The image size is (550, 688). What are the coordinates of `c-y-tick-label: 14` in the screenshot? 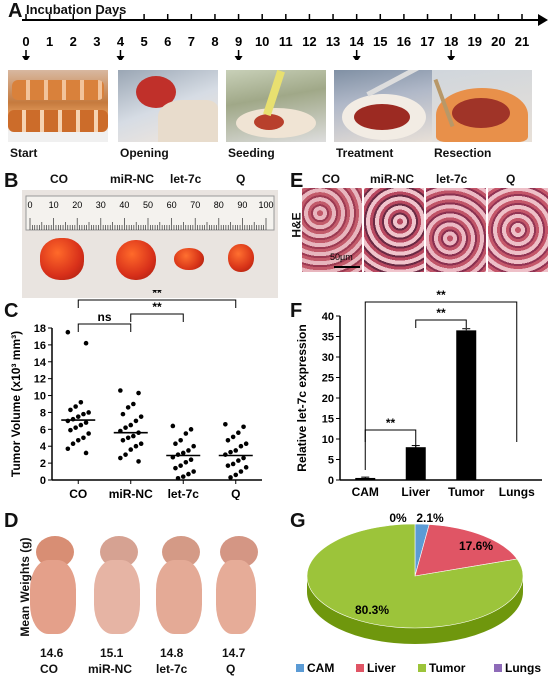 It's located at (40, 363).